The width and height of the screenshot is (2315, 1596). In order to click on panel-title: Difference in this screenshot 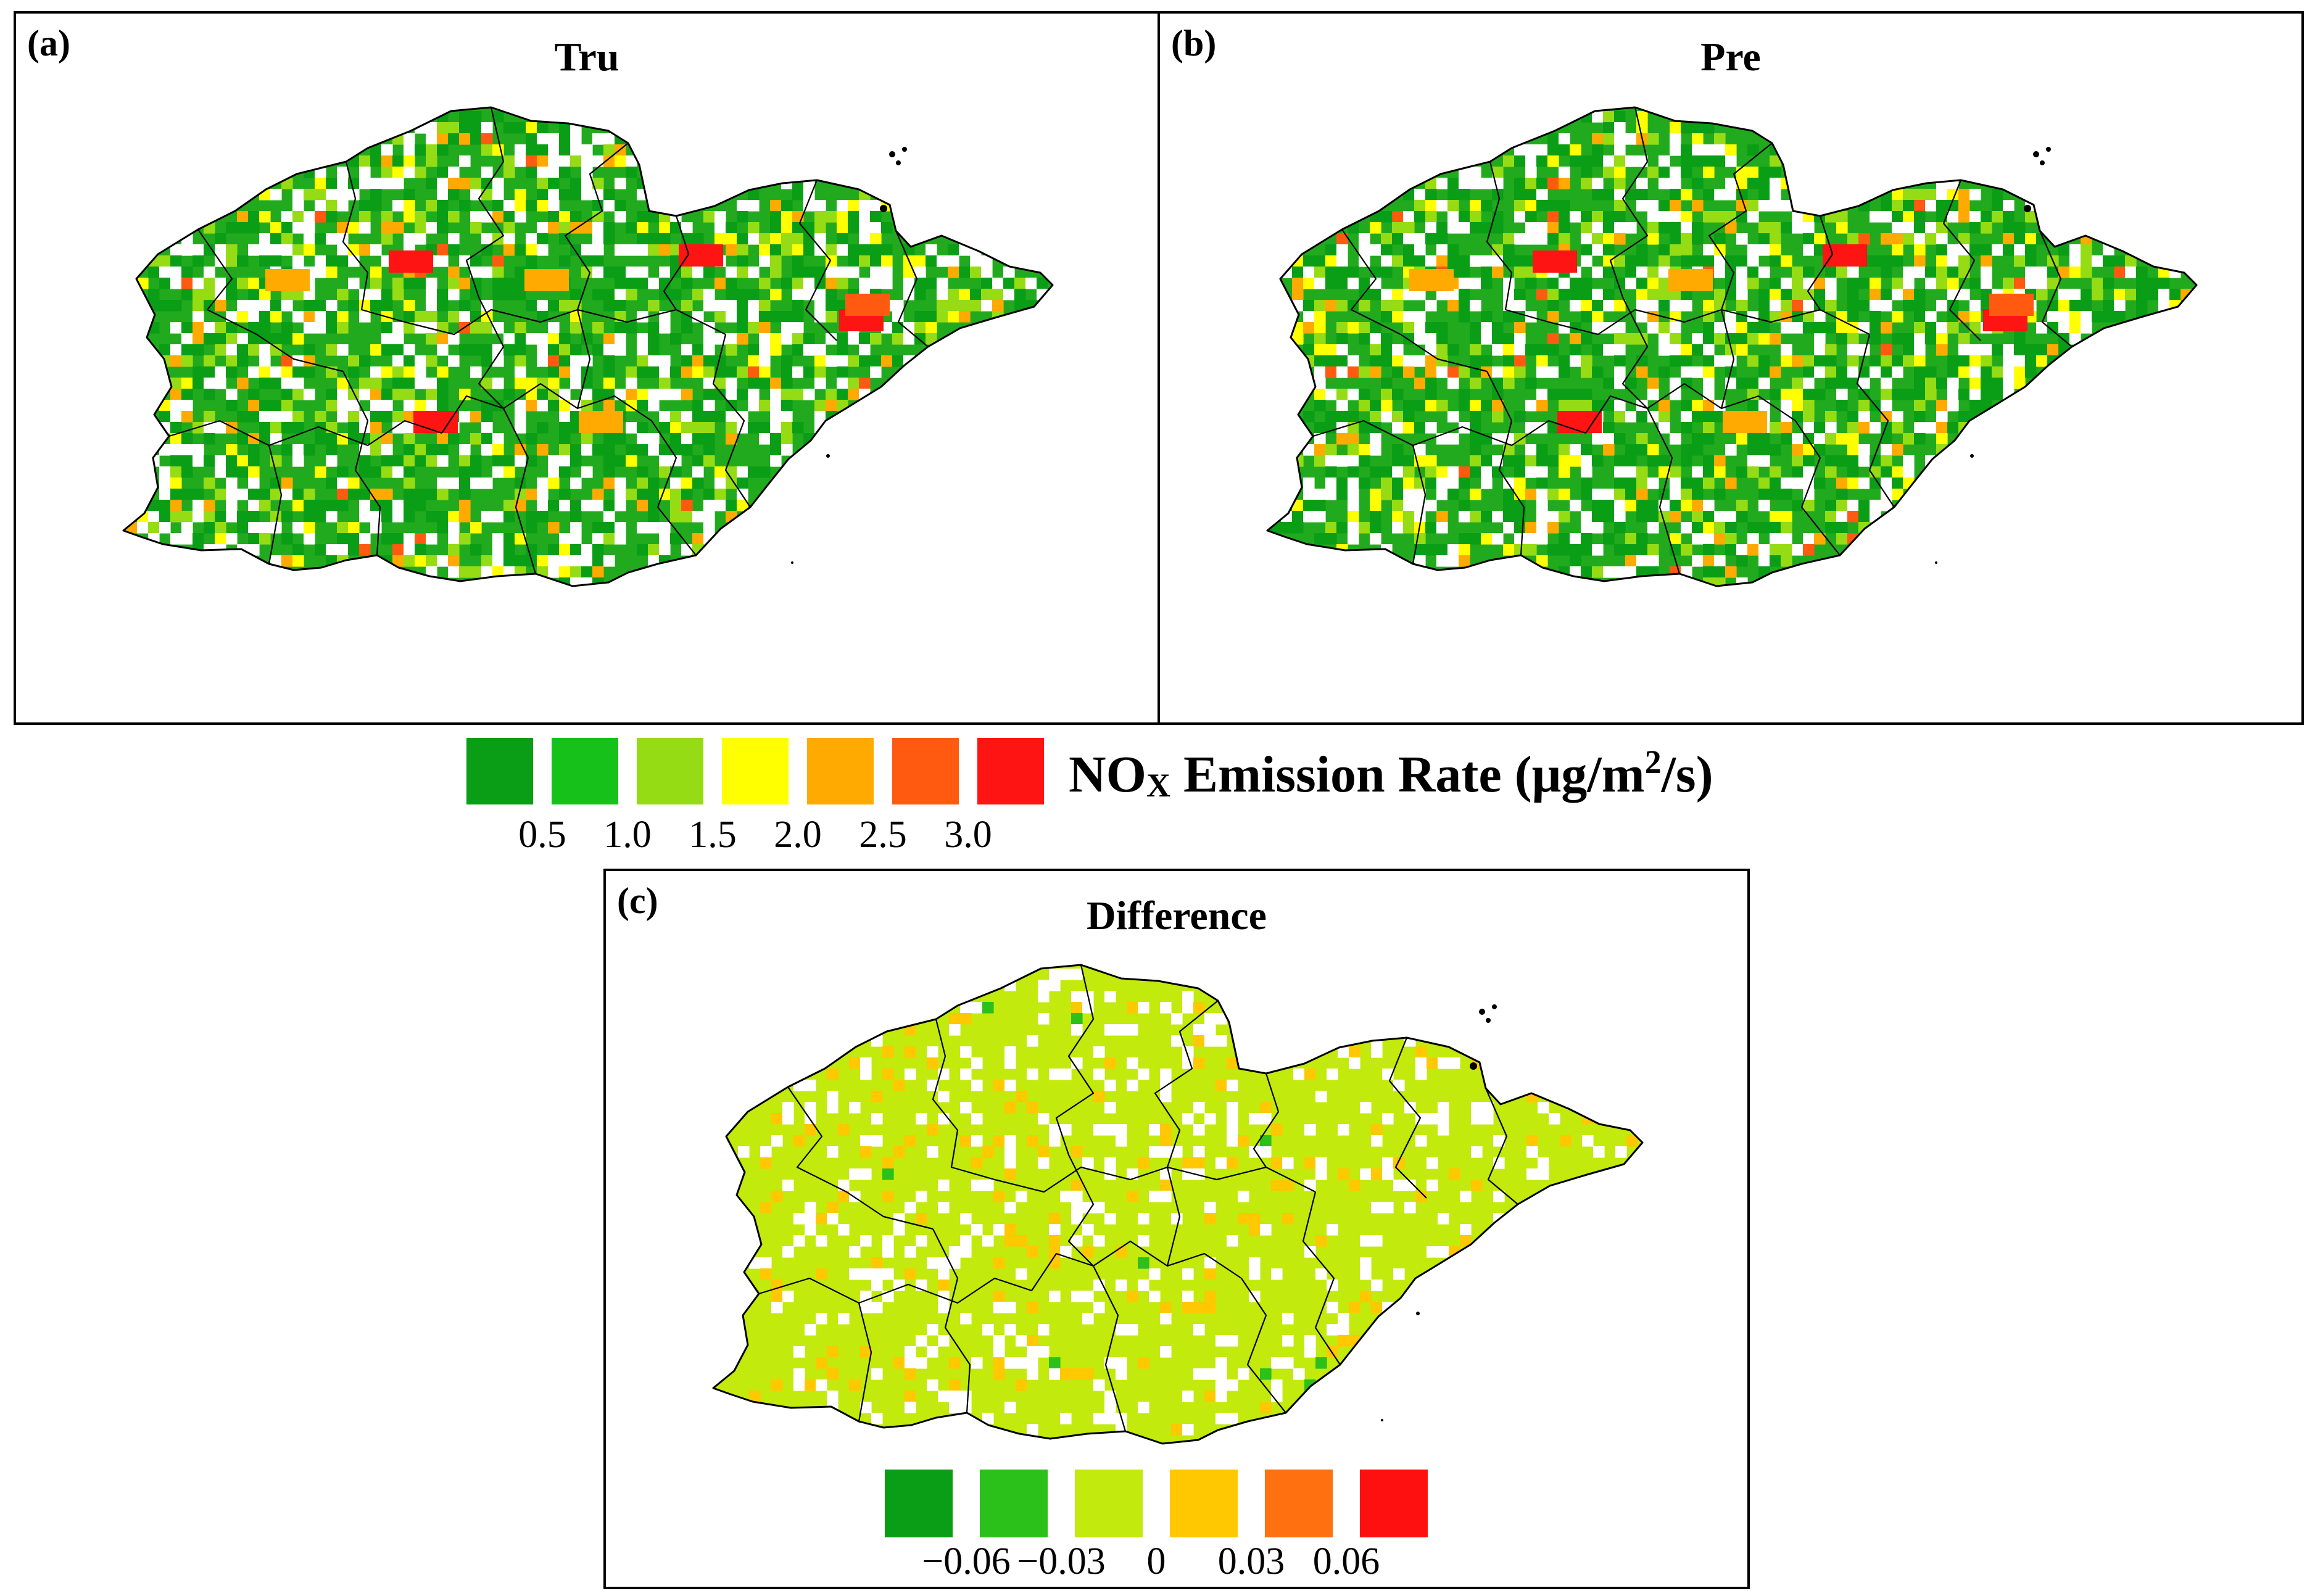, I will do `click(1177, 915)`.